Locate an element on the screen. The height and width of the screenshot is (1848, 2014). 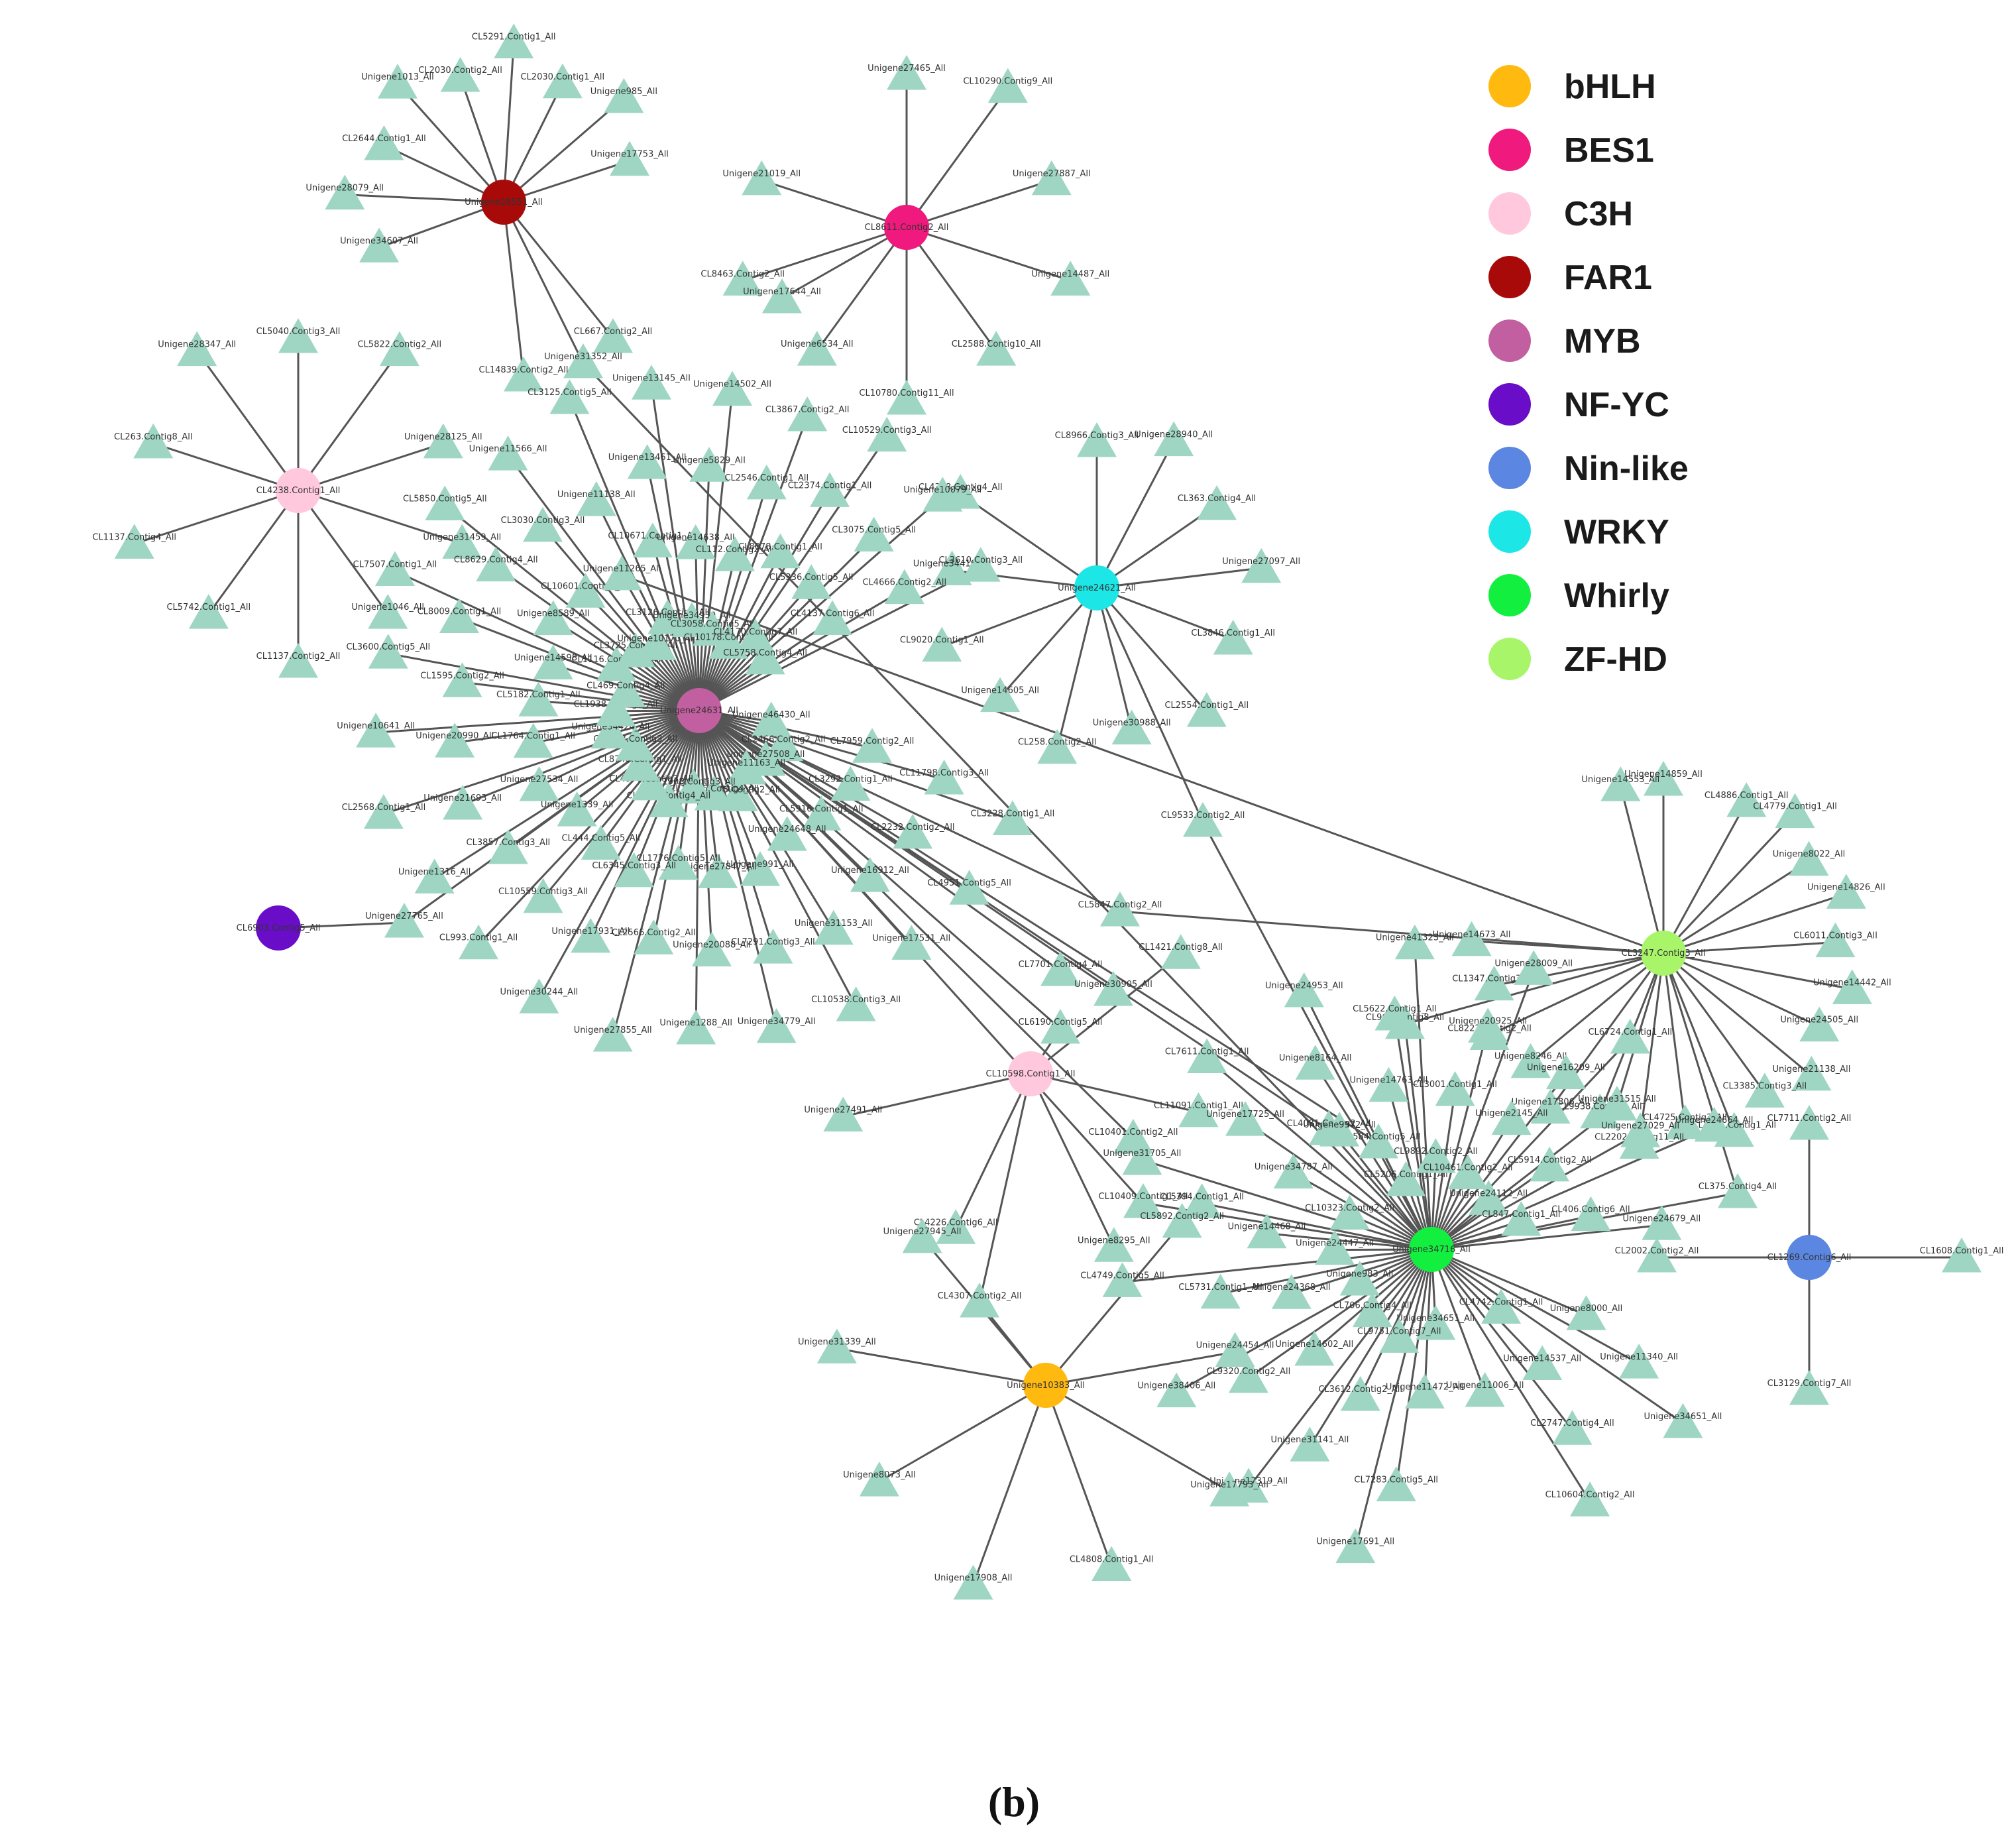
target-node: Unigene20088_All is located at coordinates (712, 949).